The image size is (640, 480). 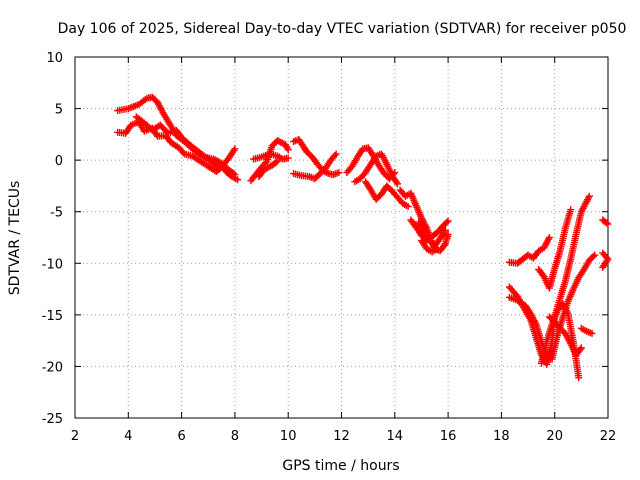 What do you see at coordinates (15, 238) in the screenshot?
I see `y-axis-label: SDTVAR / TECUs` at bounding box center [15, 238].